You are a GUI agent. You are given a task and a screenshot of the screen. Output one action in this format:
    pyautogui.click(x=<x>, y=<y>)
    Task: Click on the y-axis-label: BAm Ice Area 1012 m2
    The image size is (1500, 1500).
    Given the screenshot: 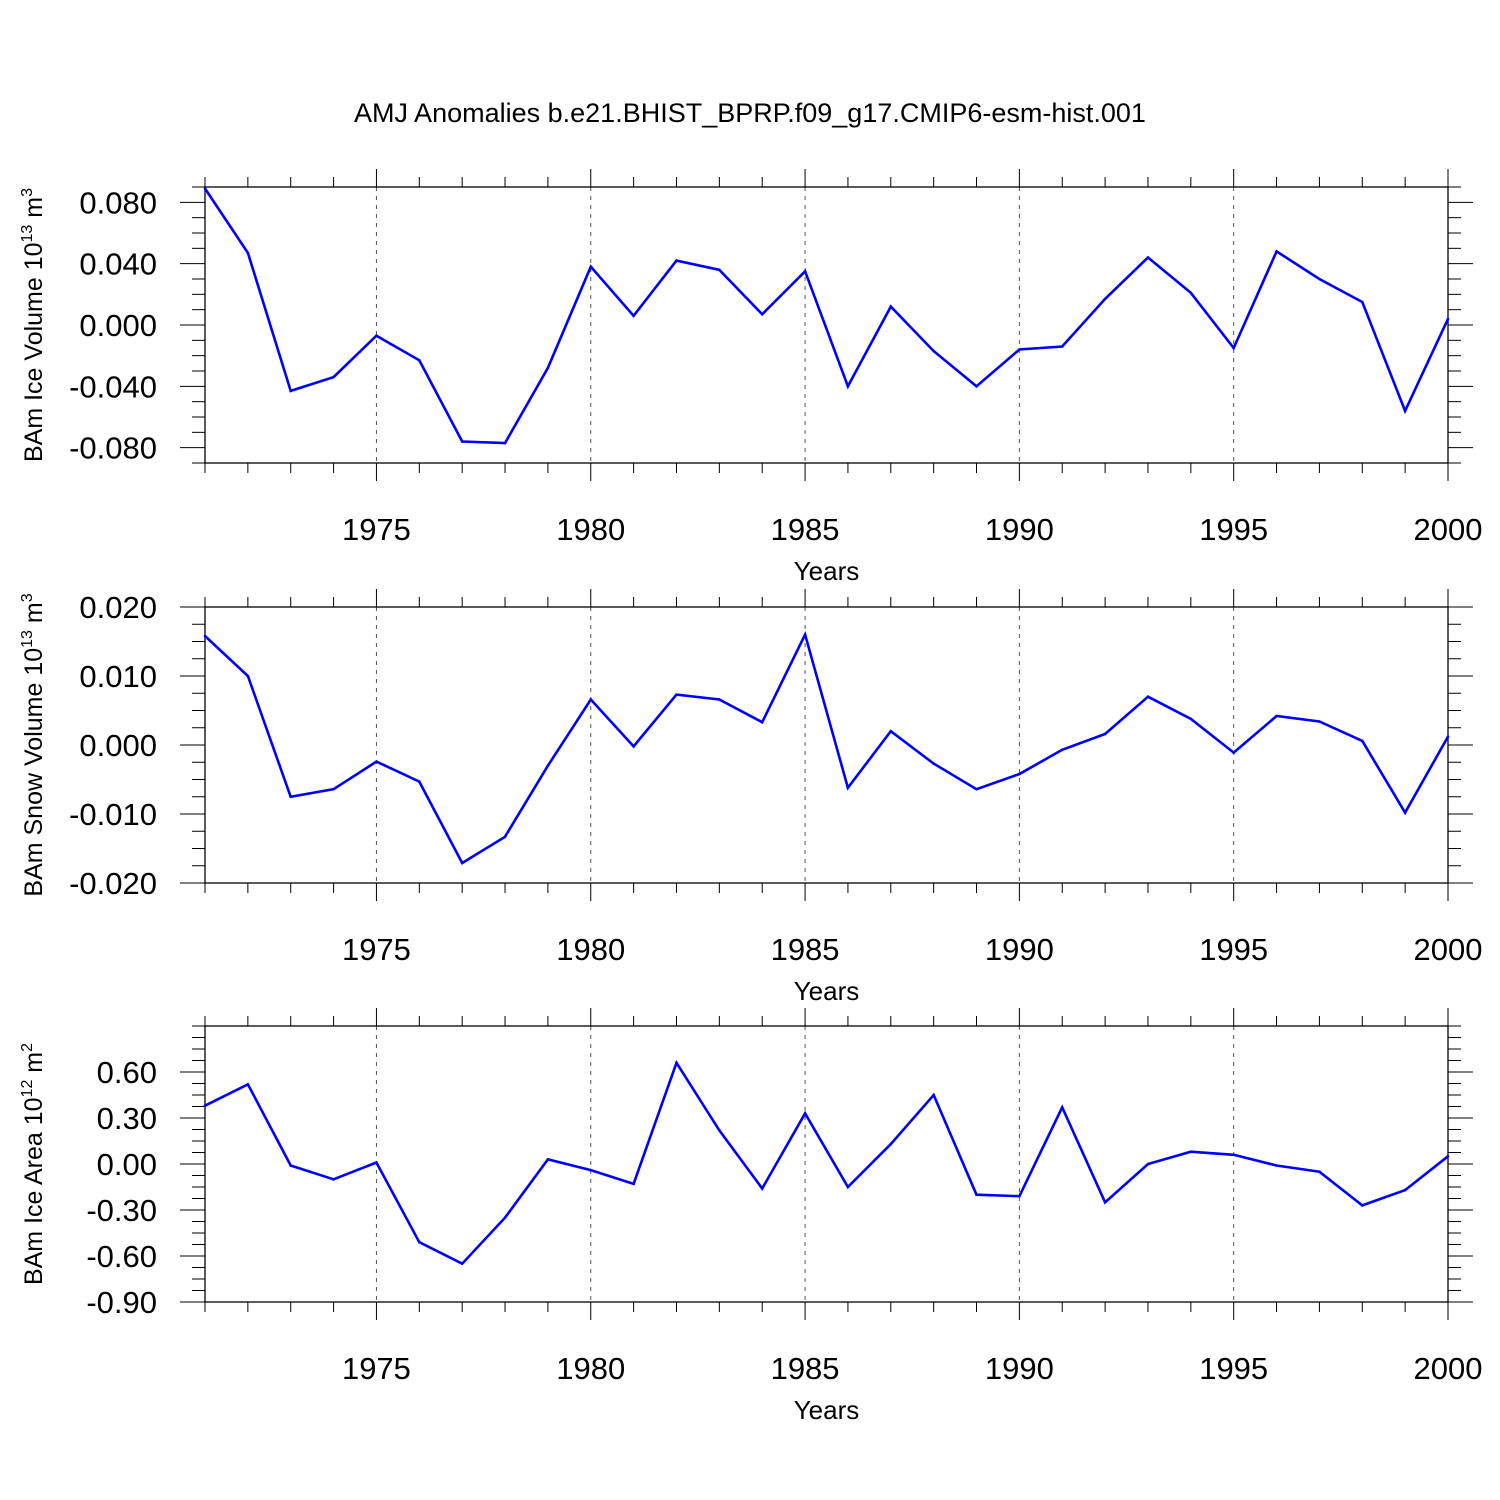 What is the action you would take?
    pyautogui.click(x=33, y=1164)
    